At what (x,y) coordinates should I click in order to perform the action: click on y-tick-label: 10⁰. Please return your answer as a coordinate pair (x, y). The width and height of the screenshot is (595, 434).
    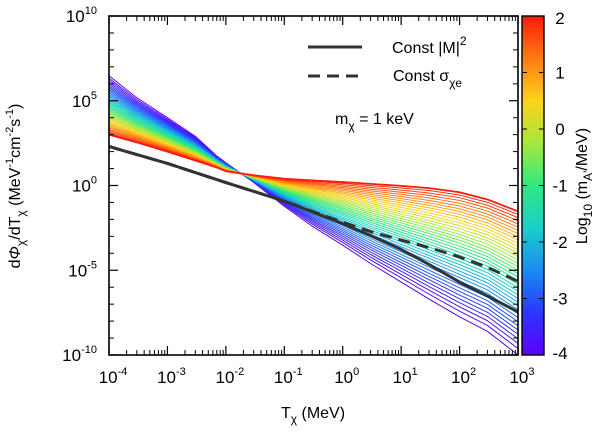
    Looking at the image, I should click on (84, 185).